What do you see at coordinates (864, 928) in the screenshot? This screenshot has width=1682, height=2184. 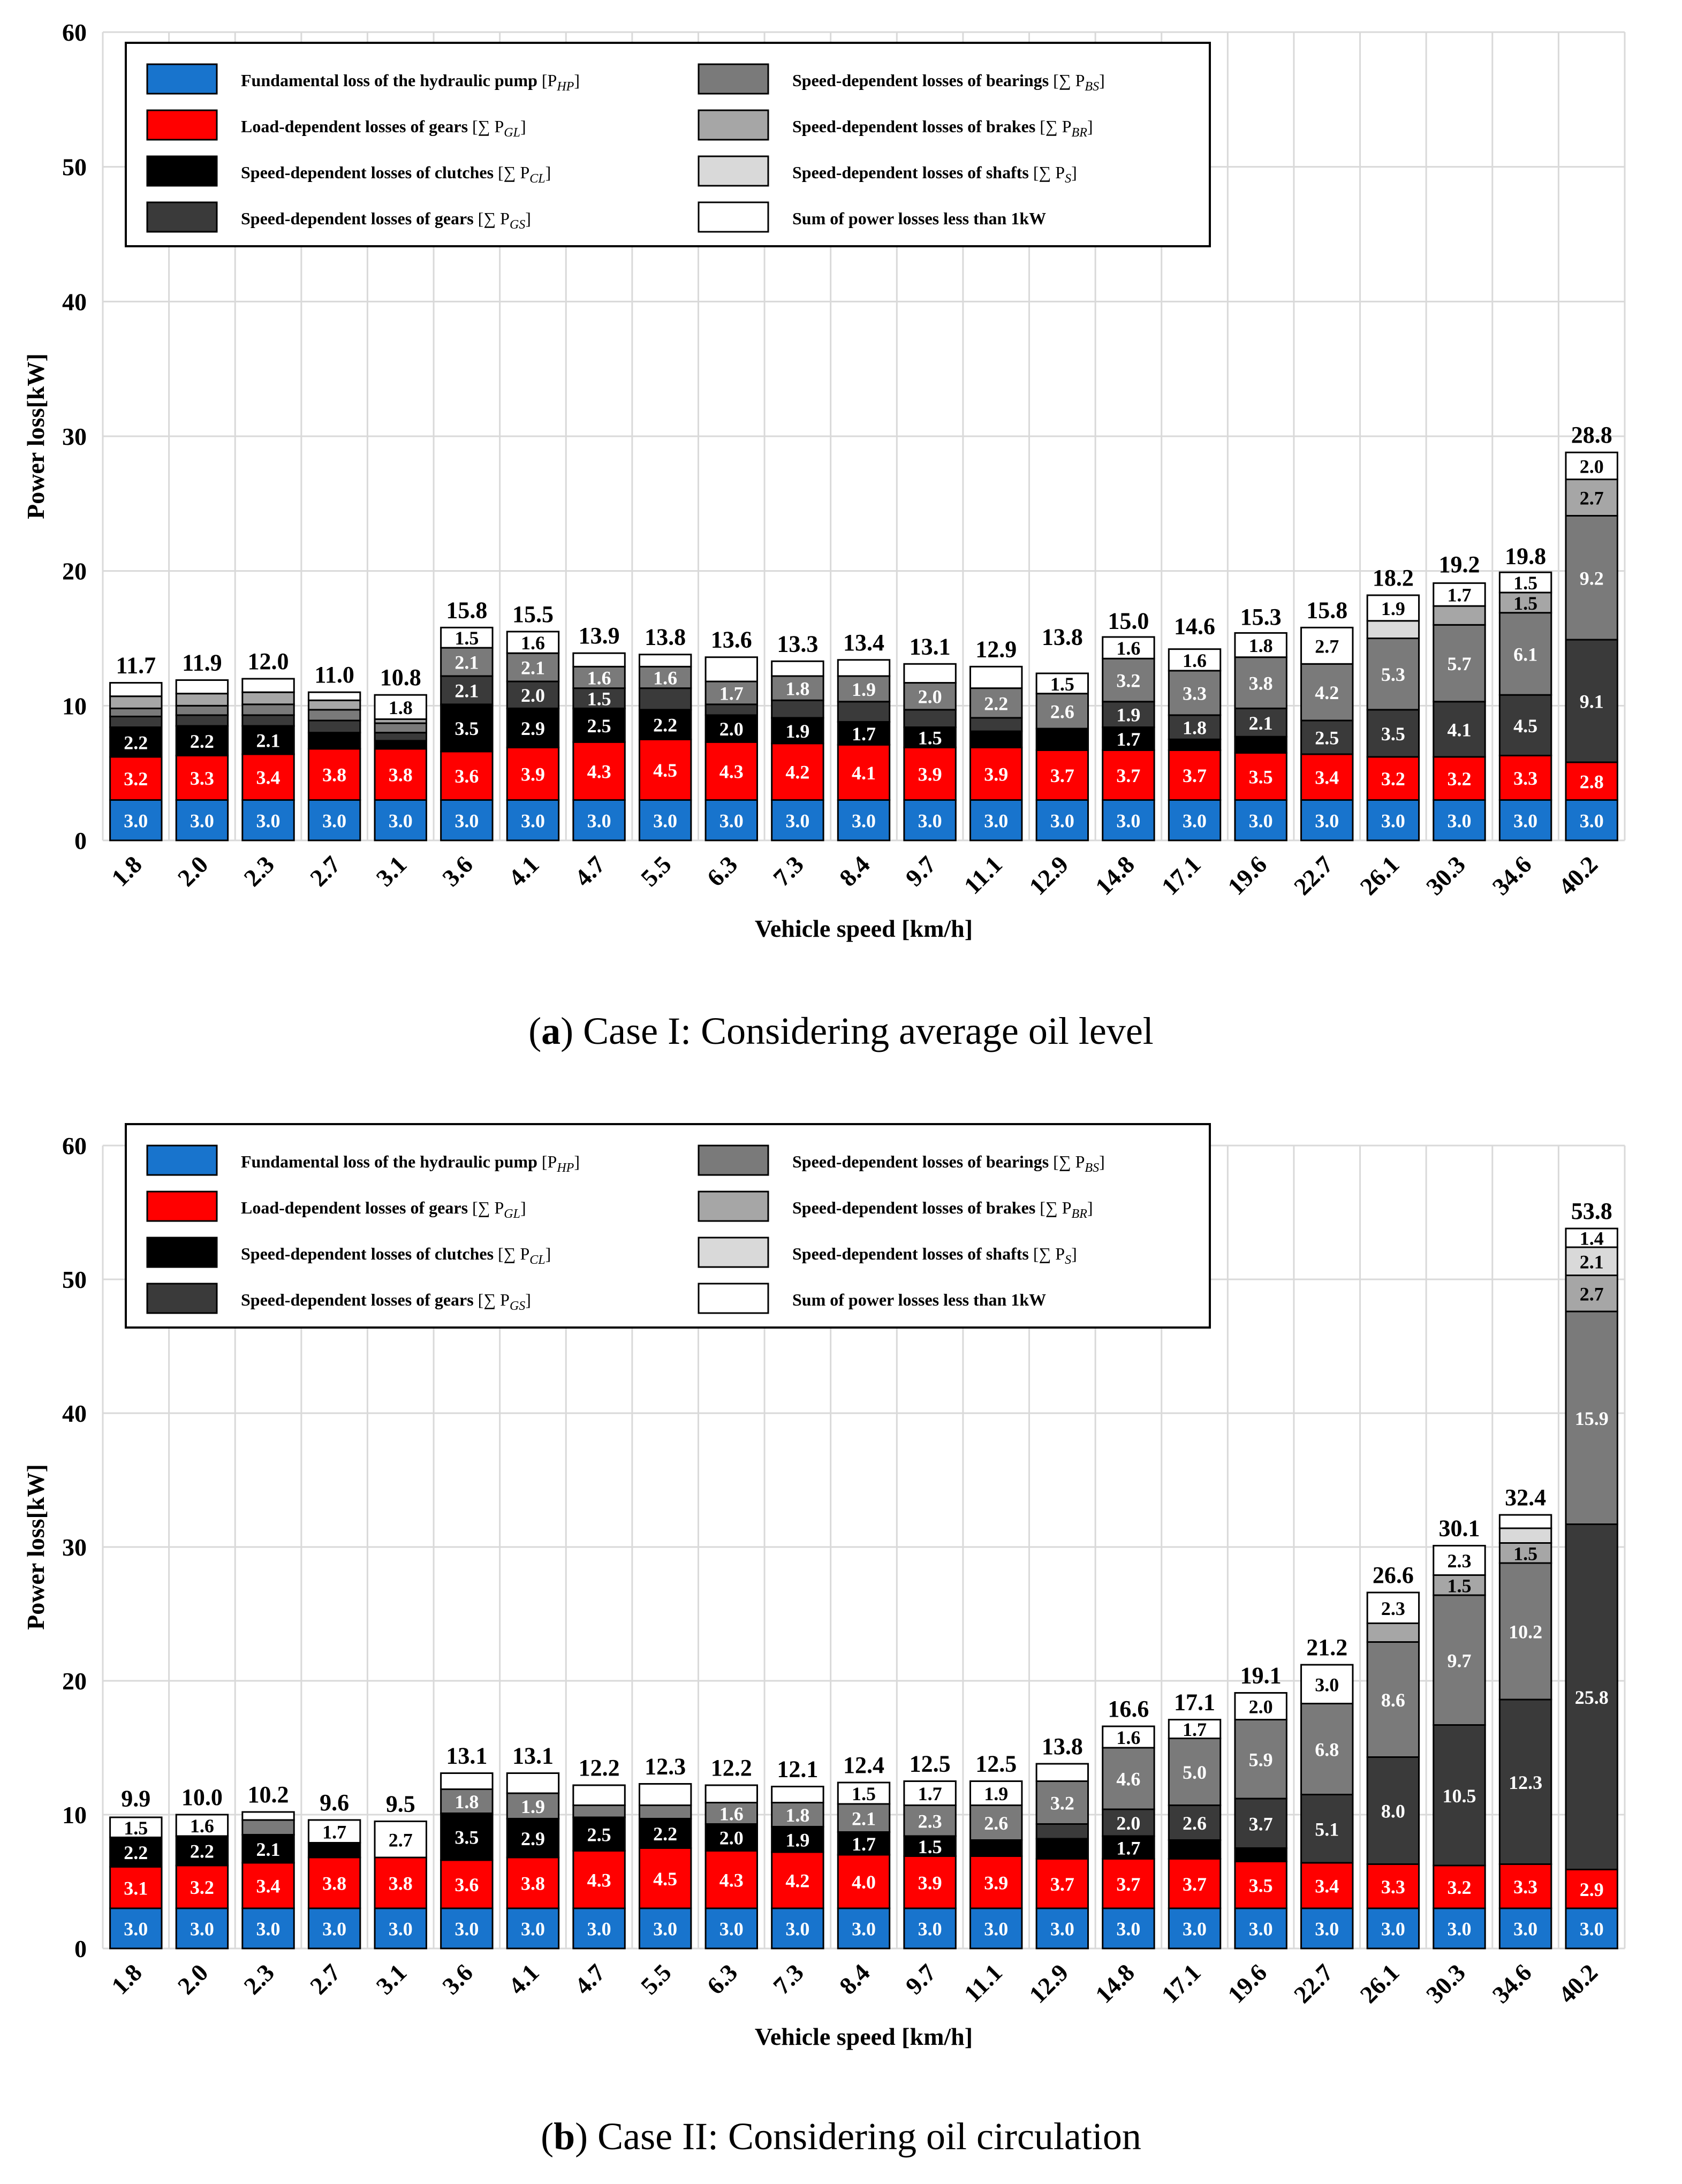 I see `x-axis-label: Vehicle speed [km/h]` at bounding box center [864, 928].